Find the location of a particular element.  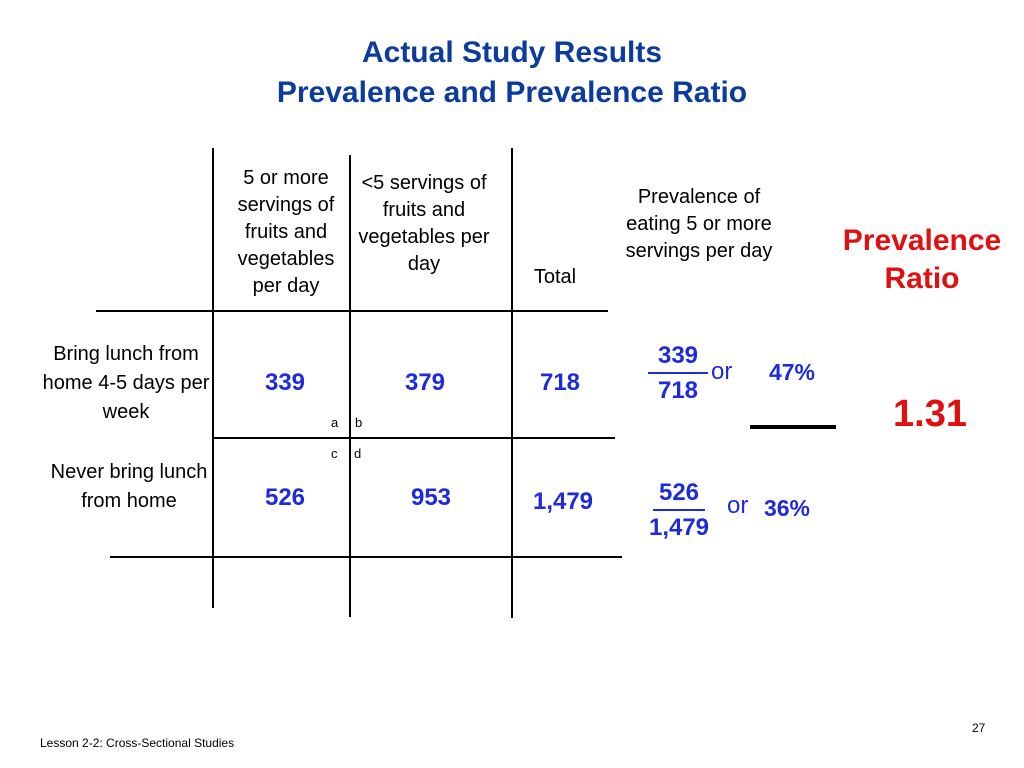

grid-line-v2 is located at coordinates (350, 386).